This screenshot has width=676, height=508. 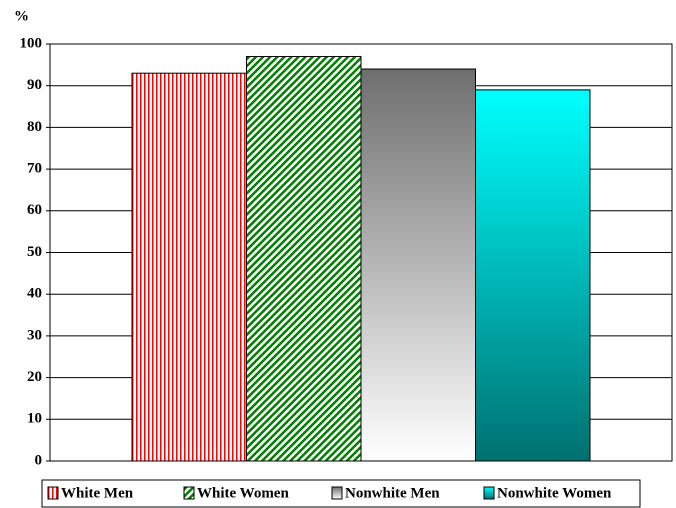 What do you see at coordinates (21, 16) in the screenshot?
I see `y-axis-label: %` at bounding box center [21, 16].